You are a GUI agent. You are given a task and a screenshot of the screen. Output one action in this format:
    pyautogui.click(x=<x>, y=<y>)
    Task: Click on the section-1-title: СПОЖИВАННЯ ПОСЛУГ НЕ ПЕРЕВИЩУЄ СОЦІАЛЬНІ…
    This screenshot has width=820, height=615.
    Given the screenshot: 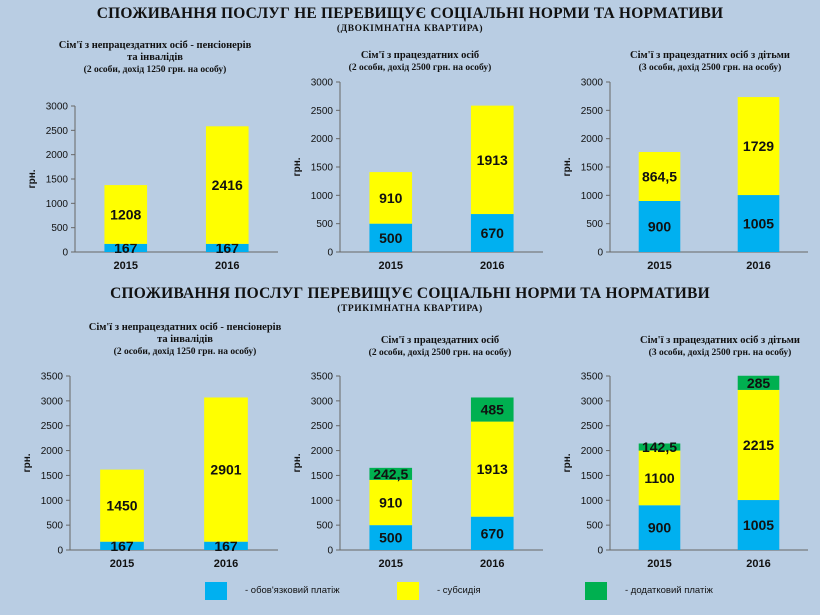 What is the action you would take?
    pyautogui.click(x=410, y=13)
    